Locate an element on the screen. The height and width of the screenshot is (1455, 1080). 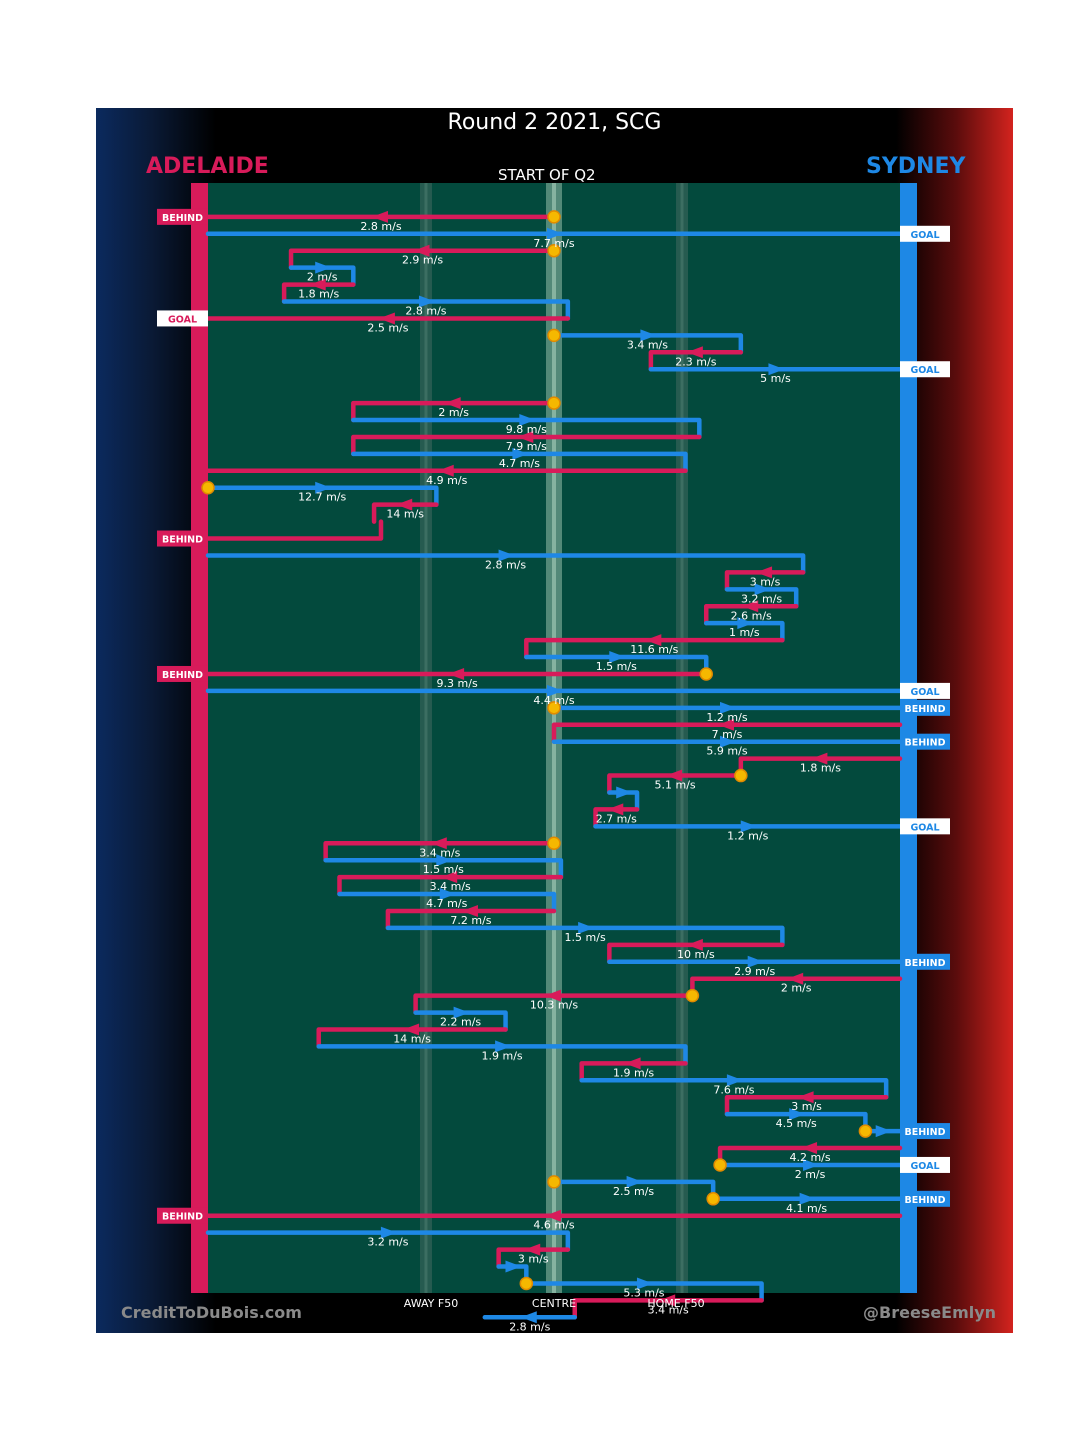
outcome-label-17: BEHIND is located at coordinates (182, 540).